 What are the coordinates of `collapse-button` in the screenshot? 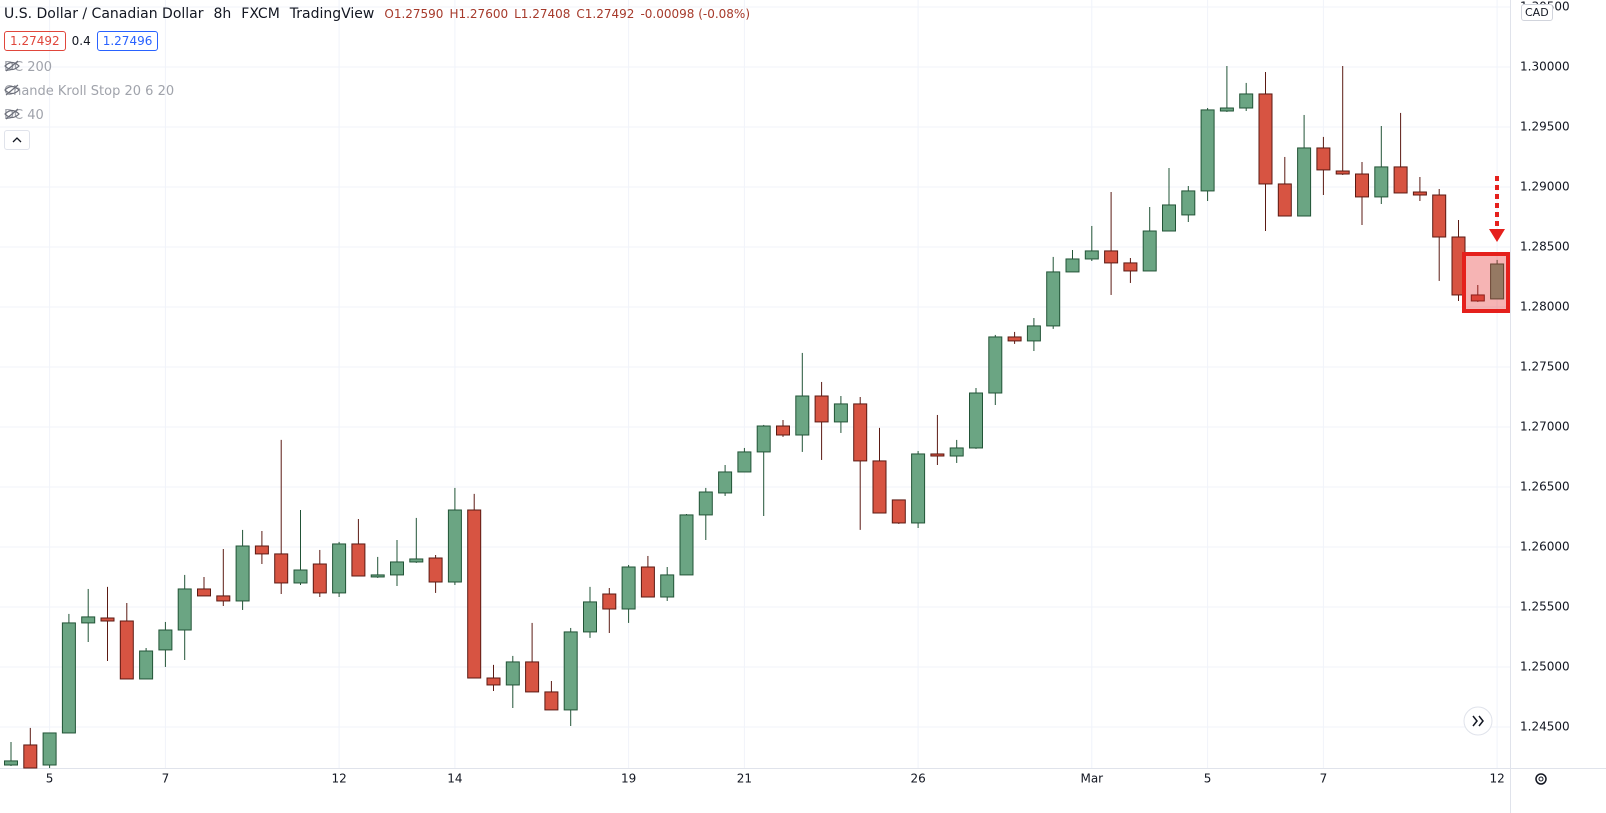 It's located at (17, 140).